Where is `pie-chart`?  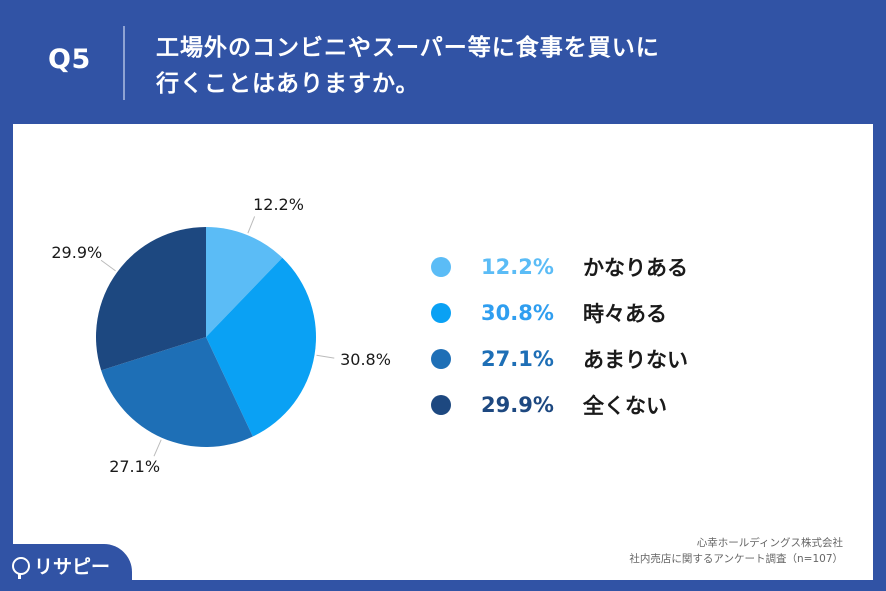
pie-chart is located at coordinates (215, 336).